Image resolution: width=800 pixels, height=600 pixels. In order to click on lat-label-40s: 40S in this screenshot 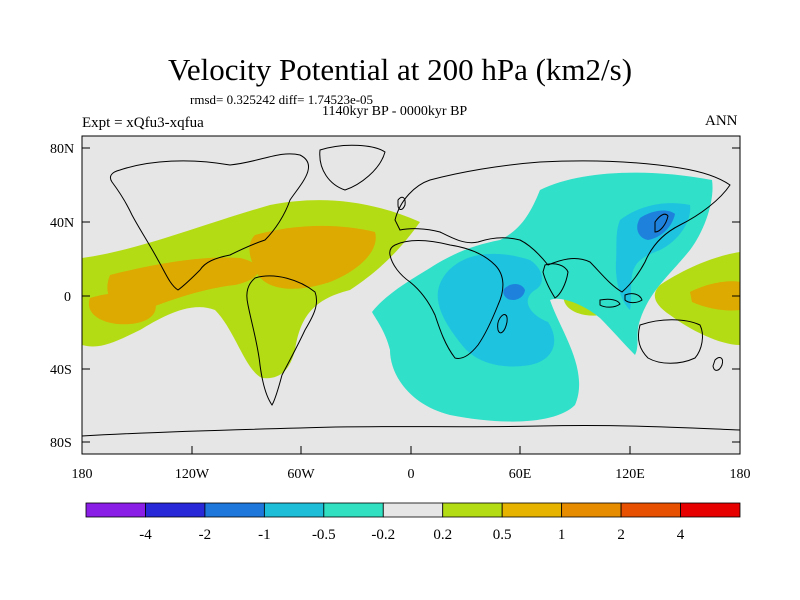, I will do `click(61, 370)`.